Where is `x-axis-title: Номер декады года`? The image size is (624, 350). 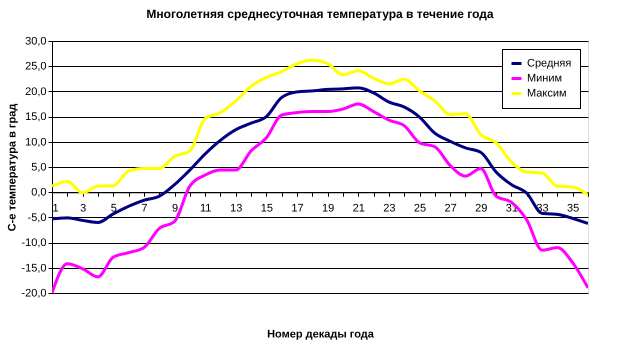
x-axis-title: Номер декады года is located at coordinates (321, 334).